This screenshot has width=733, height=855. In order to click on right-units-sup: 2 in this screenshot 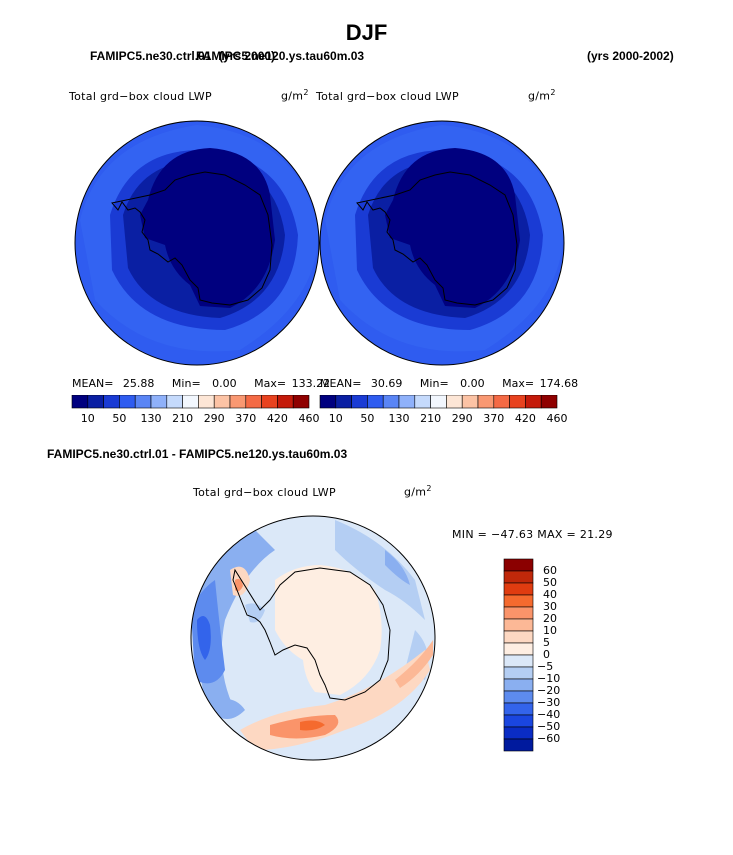, I will do `click(553, 92)`.